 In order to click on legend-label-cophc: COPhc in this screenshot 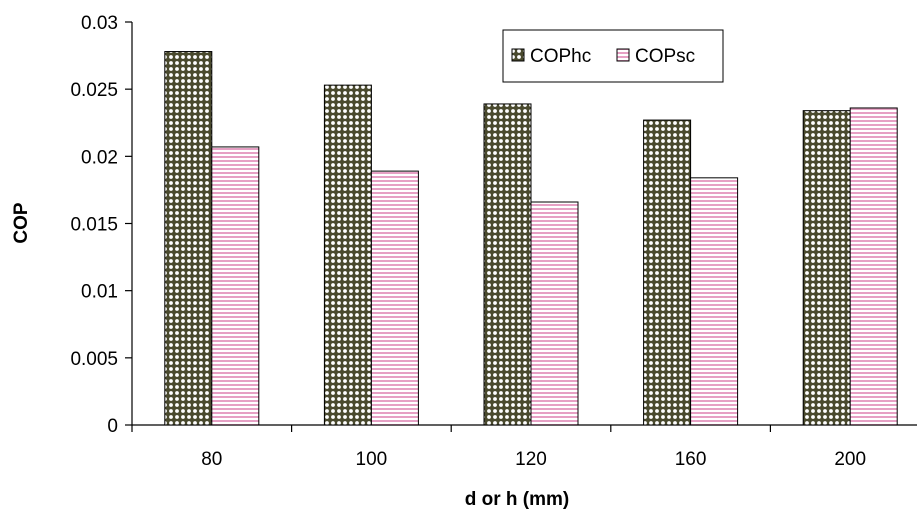, I will do `click(560, 56)`.